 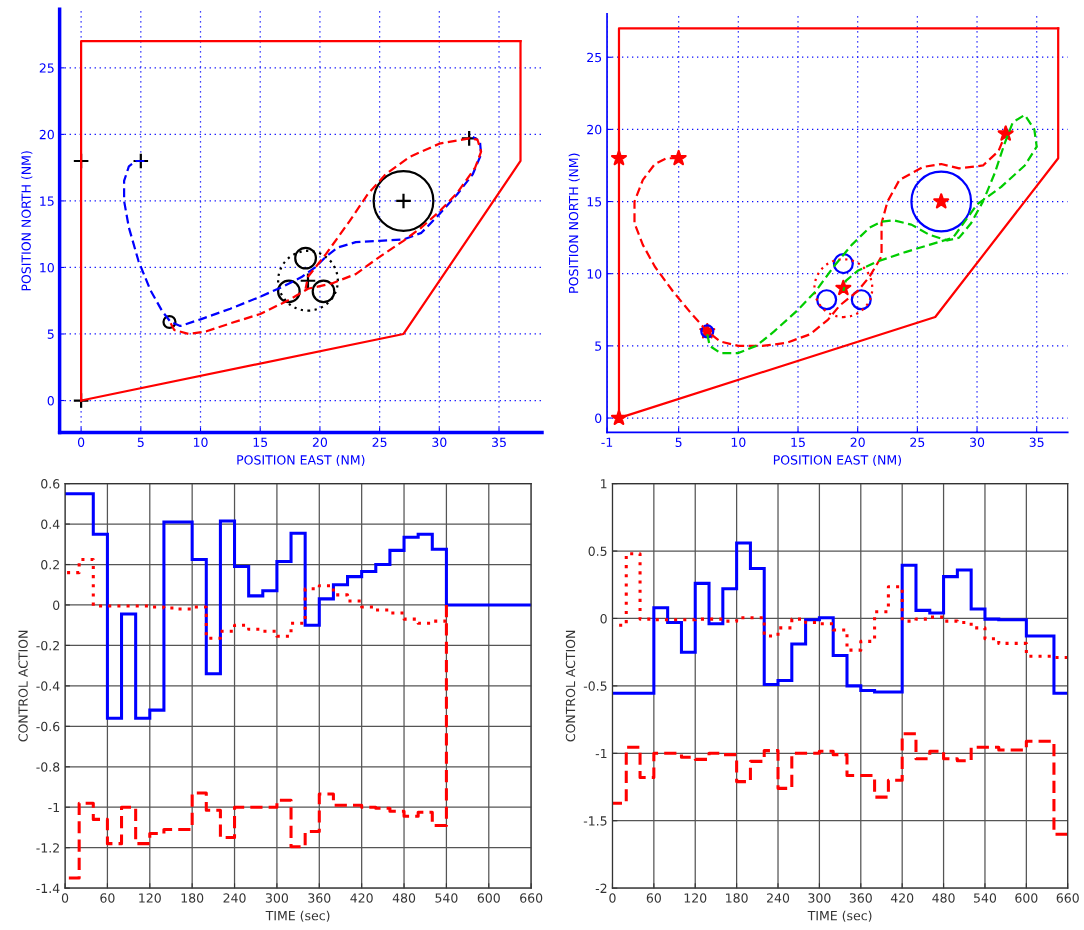 I want to click on y-tick-label: -1.4, so click(x=48, y=888).